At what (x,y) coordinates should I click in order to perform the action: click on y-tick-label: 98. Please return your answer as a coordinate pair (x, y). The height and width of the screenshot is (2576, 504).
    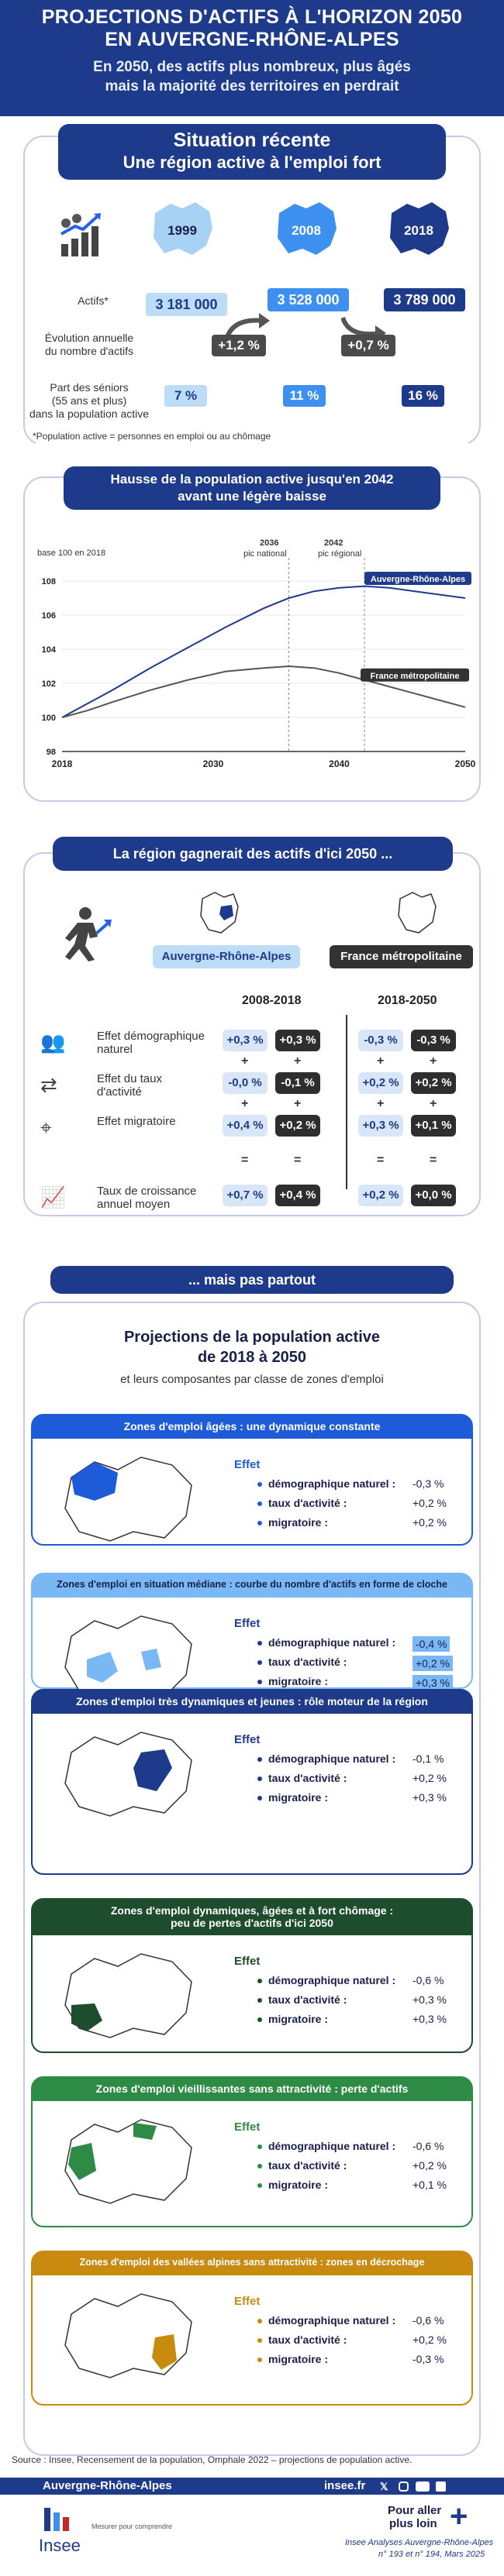
    Looking at the image, I should click on (51, 752).